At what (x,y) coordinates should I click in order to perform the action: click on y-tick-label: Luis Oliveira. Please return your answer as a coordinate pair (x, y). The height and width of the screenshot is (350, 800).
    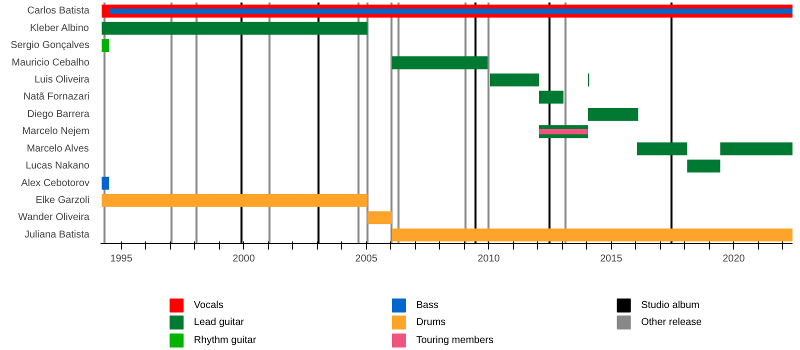
    Looking at the image, I should click on (62, 80).